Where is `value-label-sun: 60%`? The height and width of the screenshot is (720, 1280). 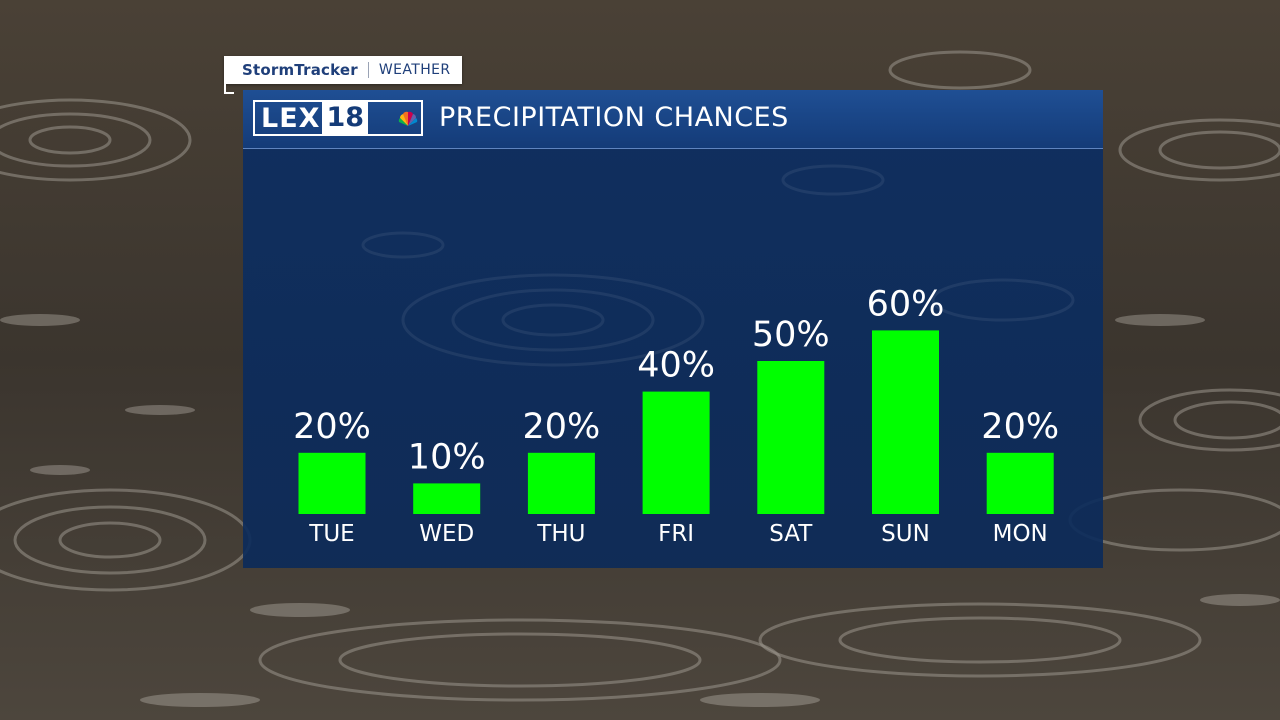
value-label-sun: 60% is located at coordinates (906, 304).